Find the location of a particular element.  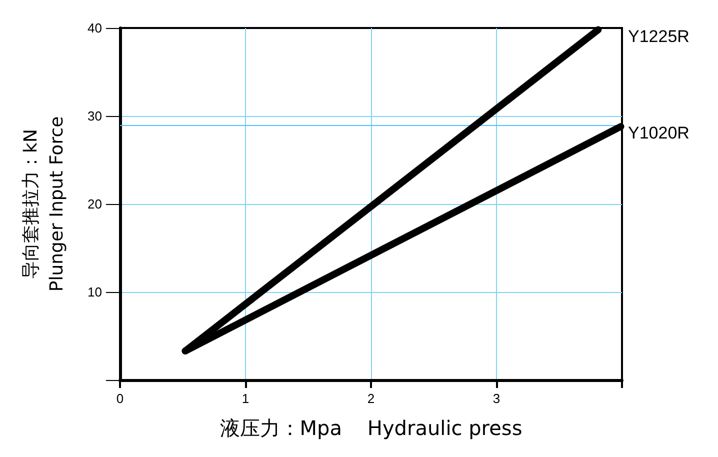

y-tick-label: 30 is located at coordinates (95, 116).